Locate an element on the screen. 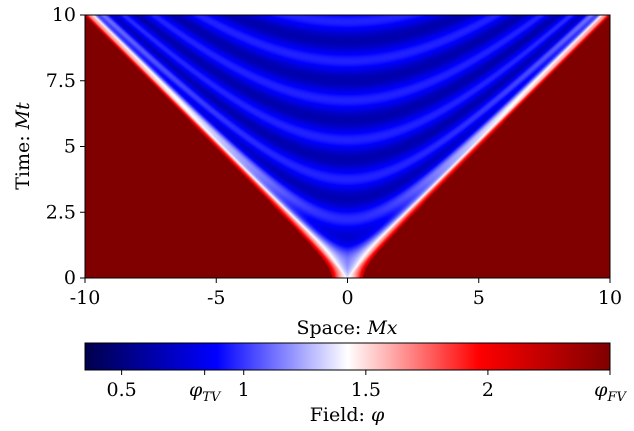 This screenshot has width=634, height=431. colorbar-tick-label: φFV is located at coordinates (610, 392).